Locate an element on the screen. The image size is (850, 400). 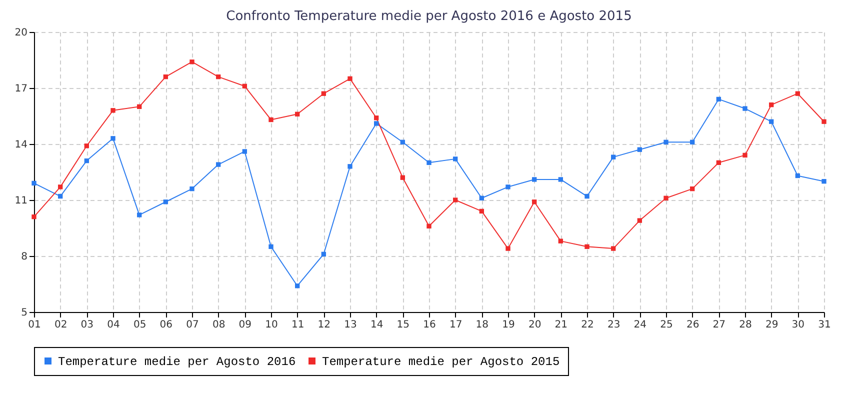
x-tick-label: 20 is located at coordinates (535, 325).